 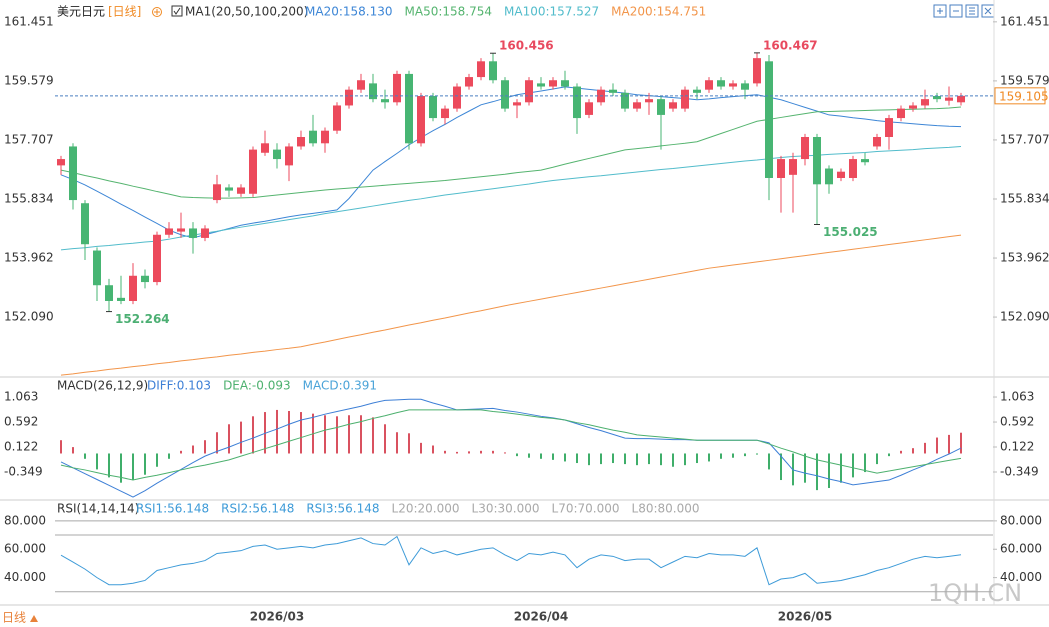 I want to click on chart-title: MACD(26,12,9), so click(x=102, y=386).